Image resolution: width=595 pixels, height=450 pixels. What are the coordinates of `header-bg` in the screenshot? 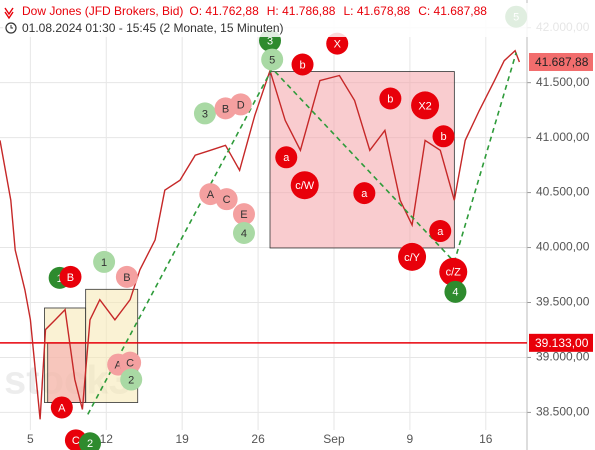 It's located at (299, 20).